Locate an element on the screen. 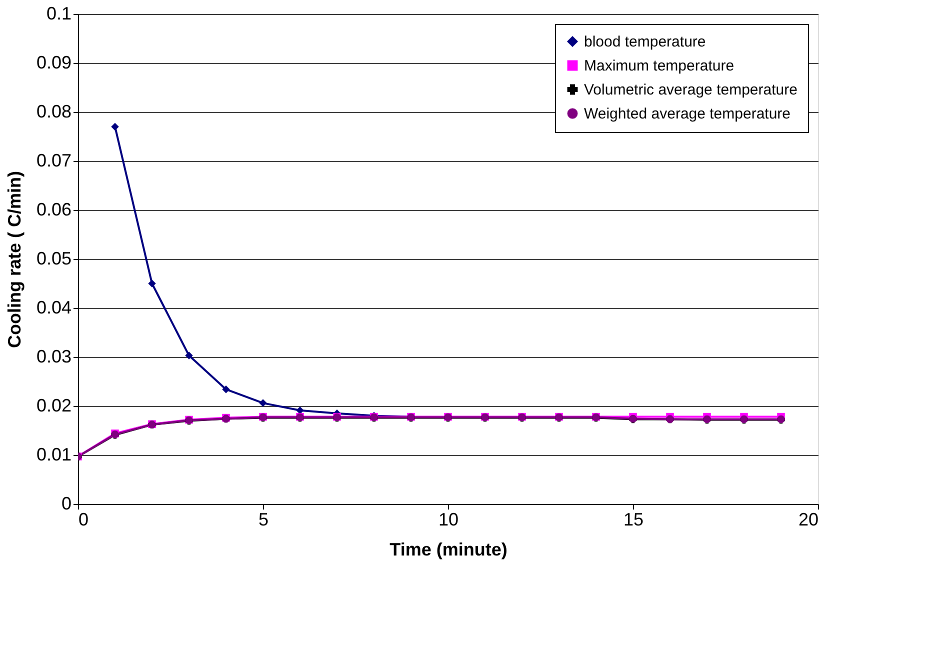 The height and width of the screenshot is (652, 938). y-tick-label: 0 is located at coordinates (66, 504).